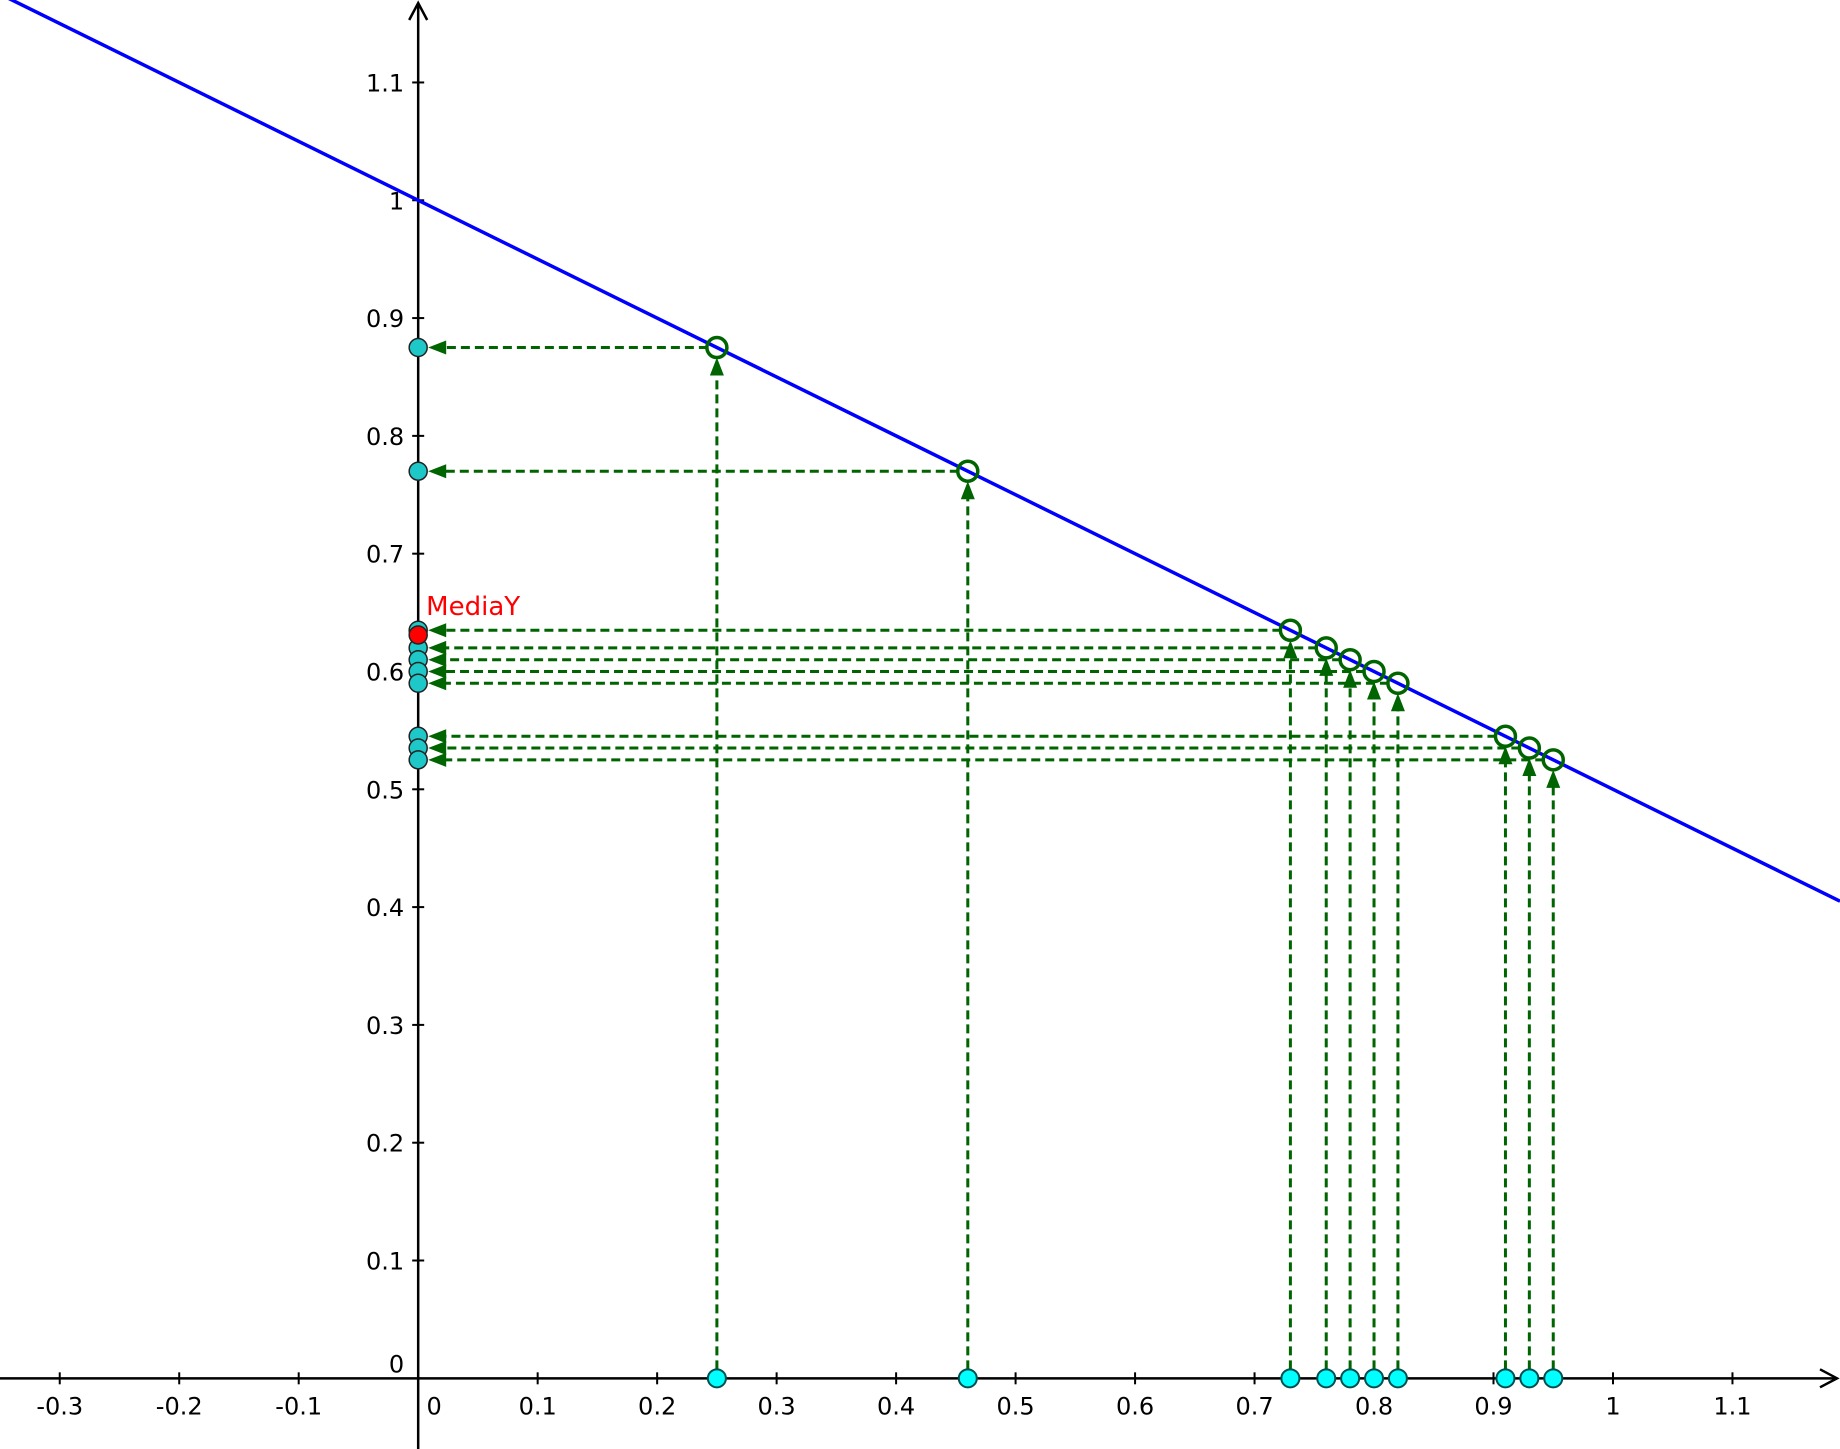  I want to click on y-tick-label: 1, so click(396, 201).